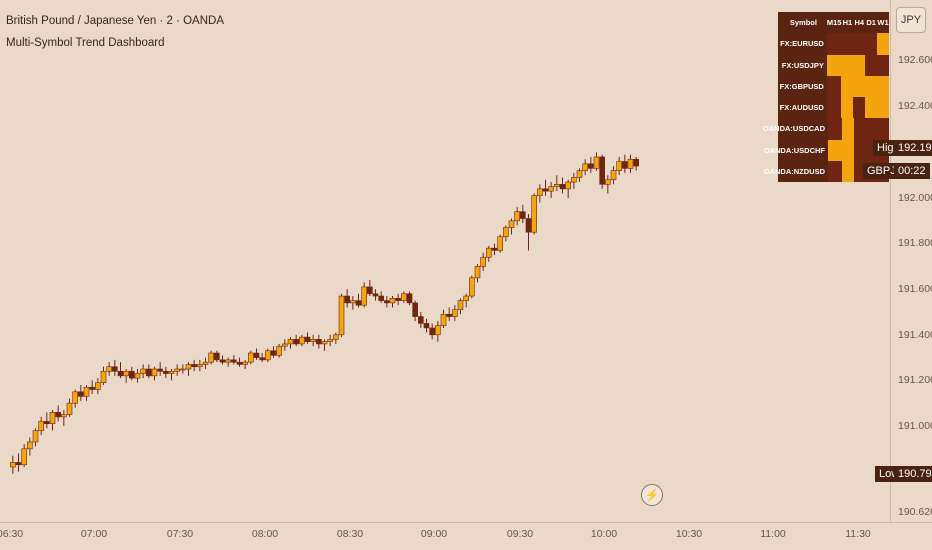 The width and height of the screenshot is (932, 550). I want to click on lightning-icon: ⚡, so click(652, 495).